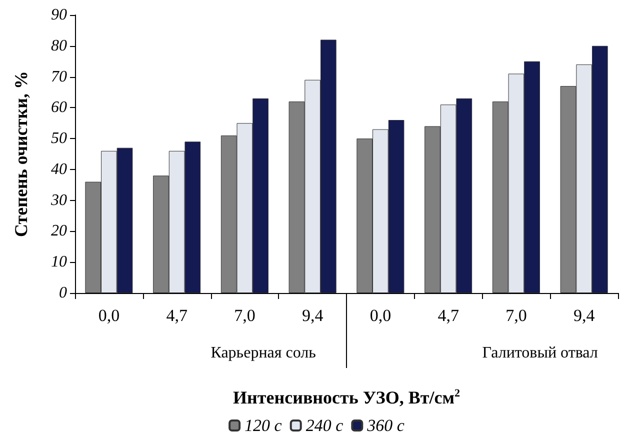 The width and height of the screenshot is (633, 441). What do you see at coordinates (59, 77) in the screenshot?
I see `y-tick-label: 70` at bounding box center [59, 77].